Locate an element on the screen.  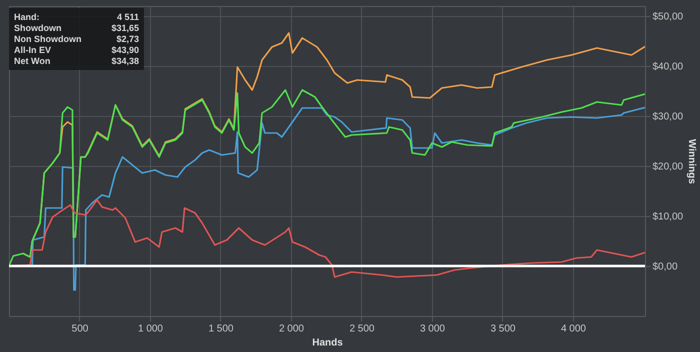
x-tick-label: 3 500 is located at coordinates (503, 329).